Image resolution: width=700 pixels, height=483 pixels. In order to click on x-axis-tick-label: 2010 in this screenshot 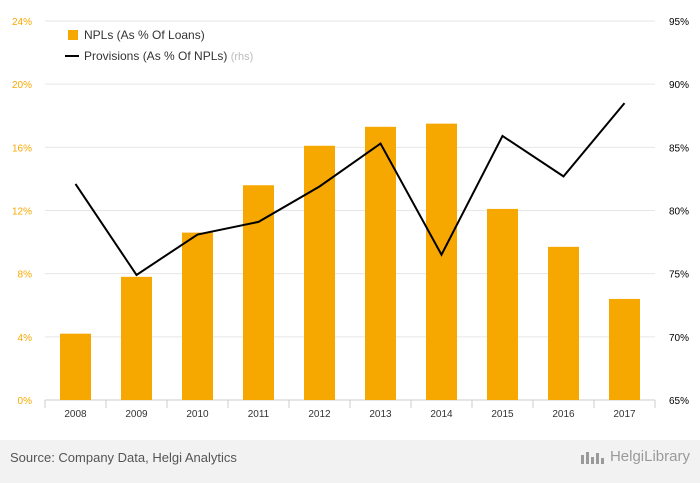, I will do `click(197, 414)`.